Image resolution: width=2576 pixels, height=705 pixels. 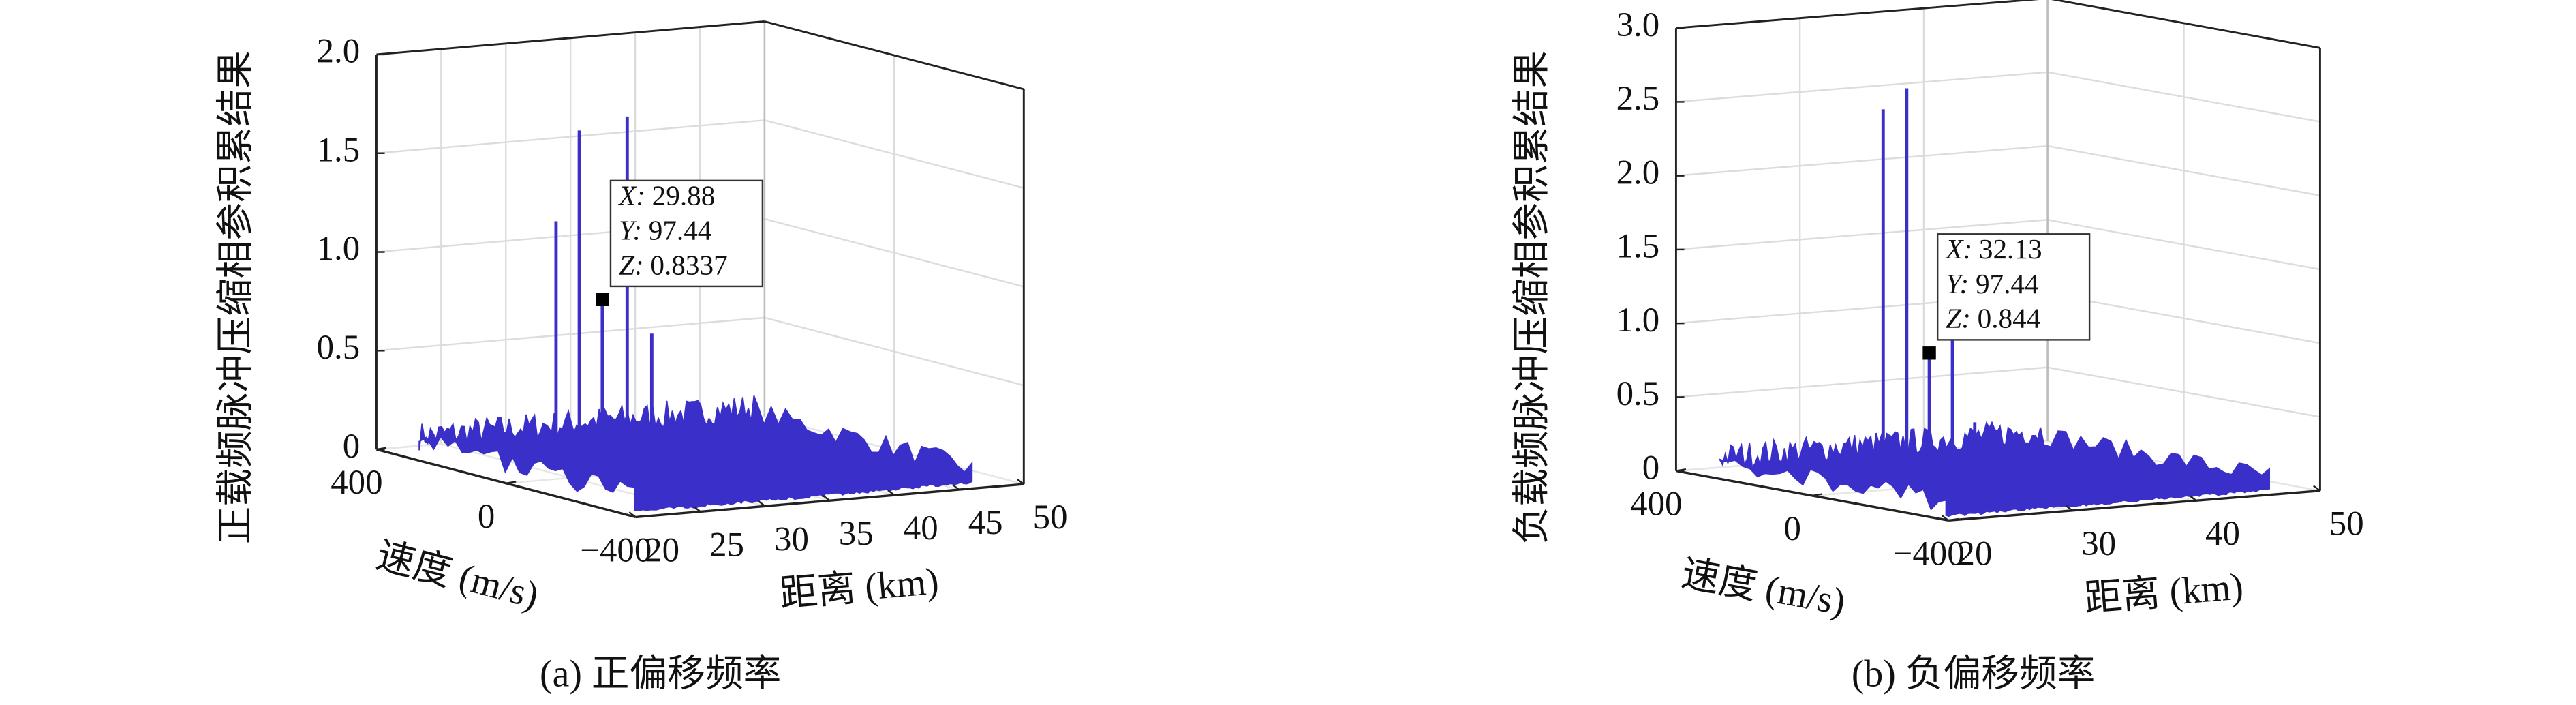 What do you see at coordinates (1532, 297) in the screenshot?
I see `z-axis-title: 负载频脉冲压缩相参积累结果` at bounding box center [1532, 297].